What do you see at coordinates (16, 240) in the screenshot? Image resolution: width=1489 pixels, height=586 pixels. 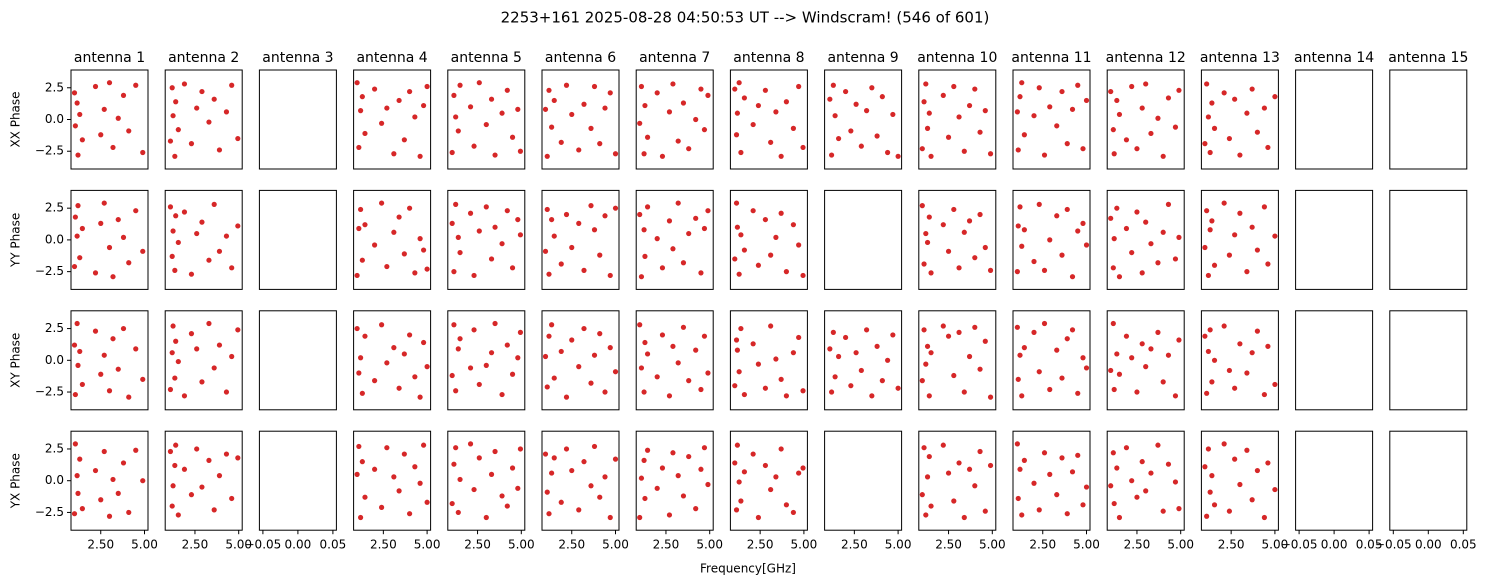 I see `y-axis-label: YY Phase` at bounding box center [16, 240].